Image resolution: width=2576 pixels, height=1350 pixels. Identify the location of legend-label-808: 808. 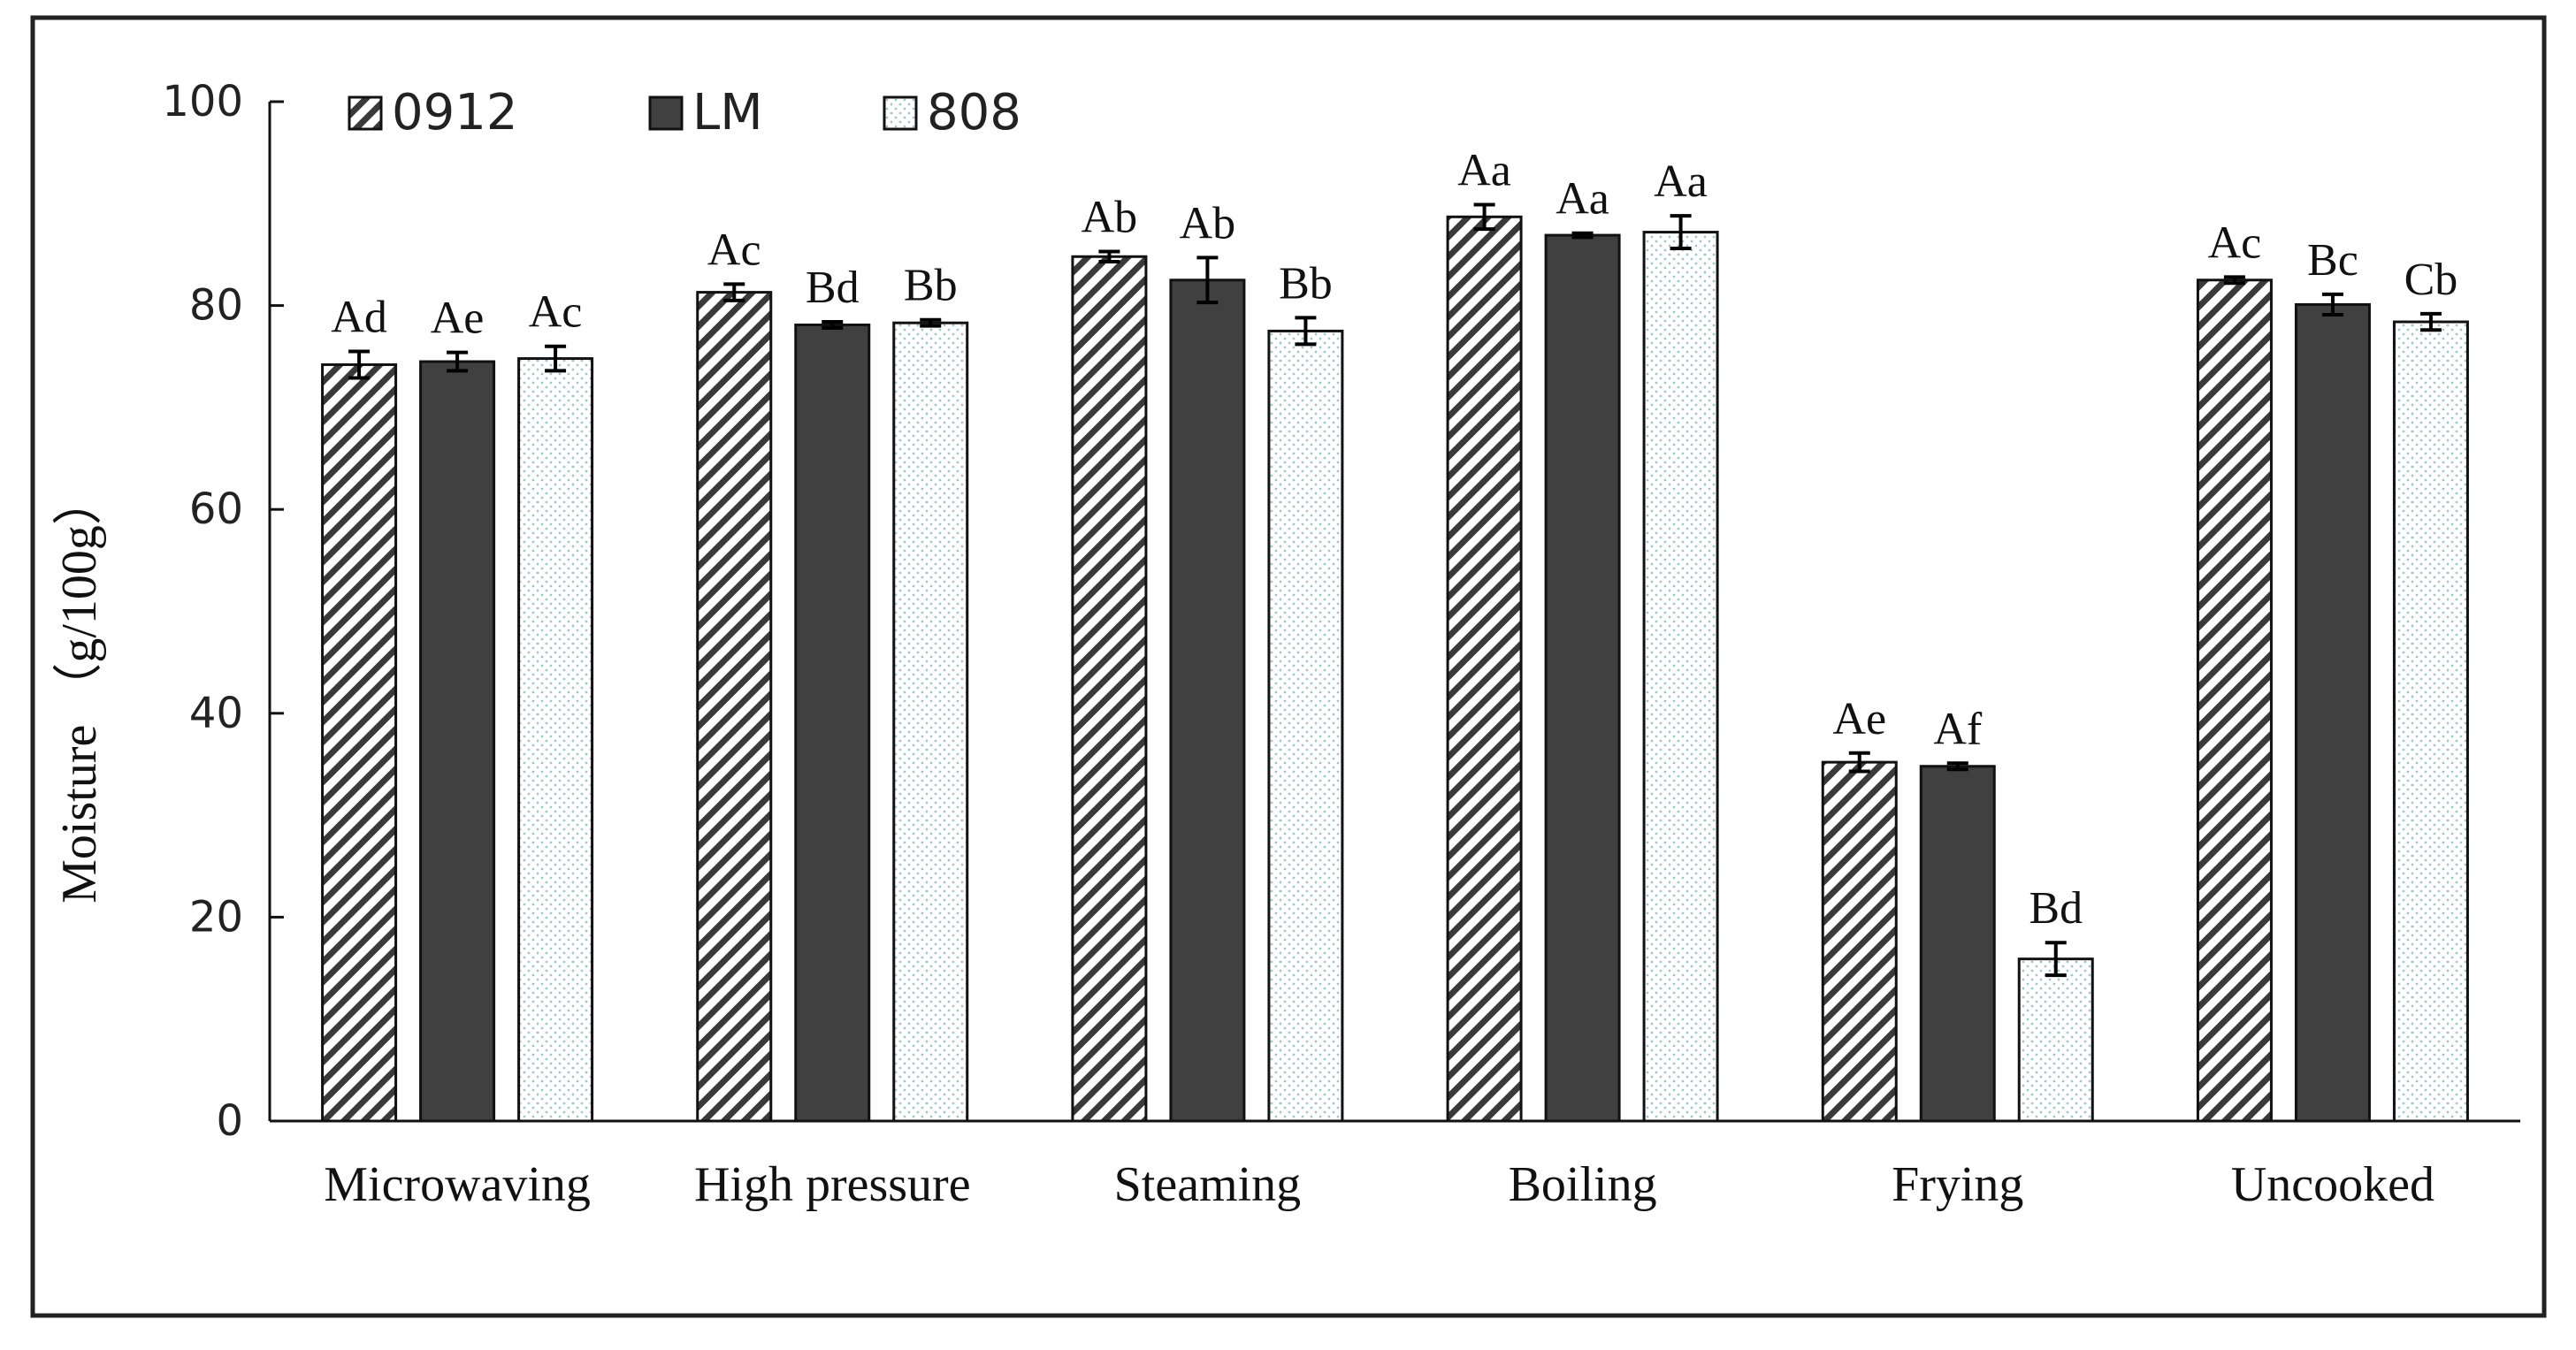
(974, 113).